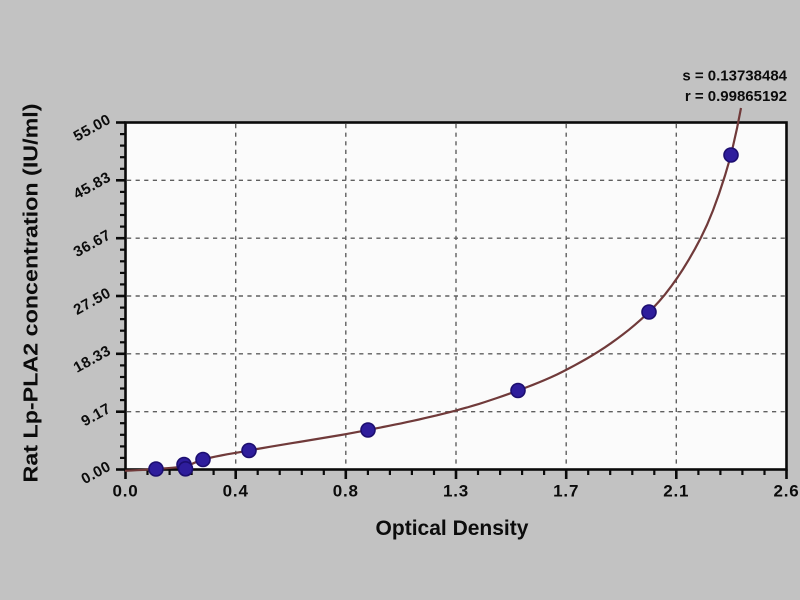  What do you see at coordinates (452, 528) in the screenshot?
I see `svg-text: Optical Density` at bounding box center [452, 528].